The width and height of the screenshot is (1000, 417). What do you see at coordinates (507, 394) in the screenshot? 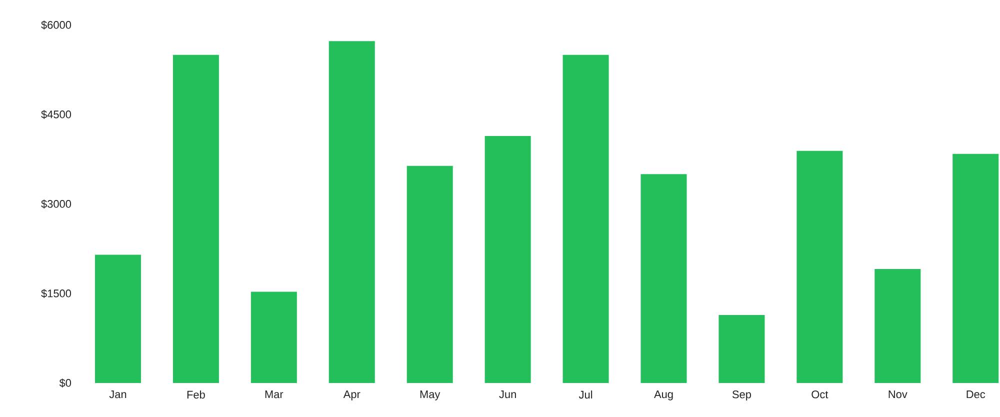
I see `x-tick-label: Jun` at bounding box center [507, 394].